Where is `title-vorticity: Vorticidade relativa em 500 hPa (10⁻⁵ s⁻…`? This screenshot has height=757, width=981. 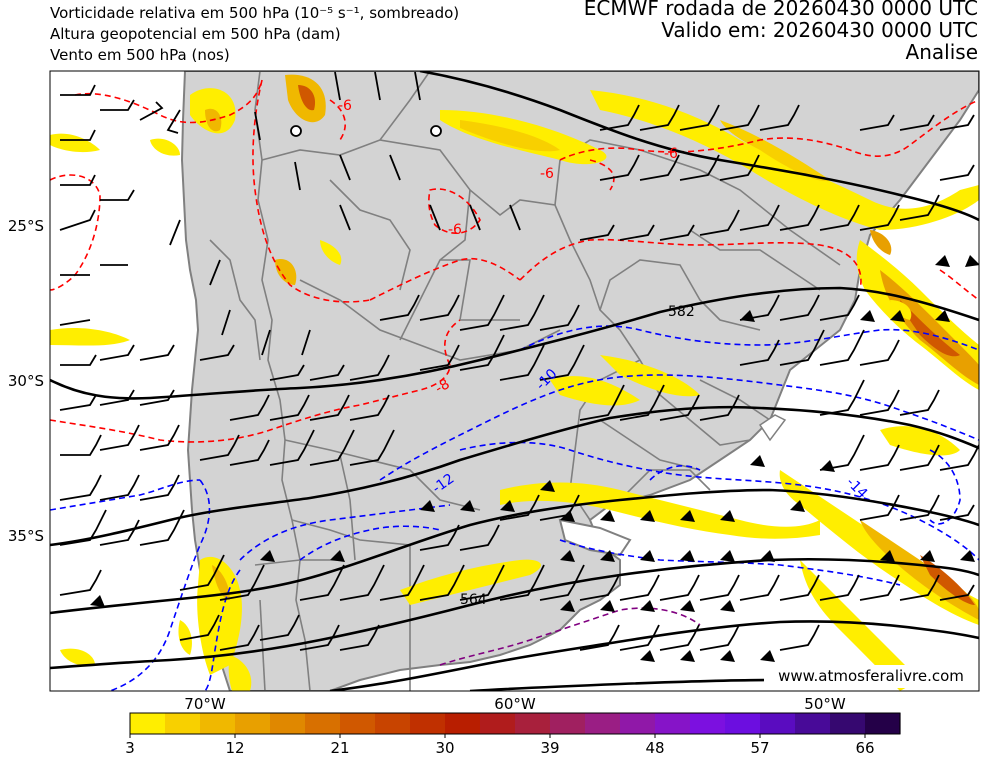
title-vorticity: Vorticidade relativa em 500 hPa (10⁻⁵ s⁻… is located at coordinates (255, 13).